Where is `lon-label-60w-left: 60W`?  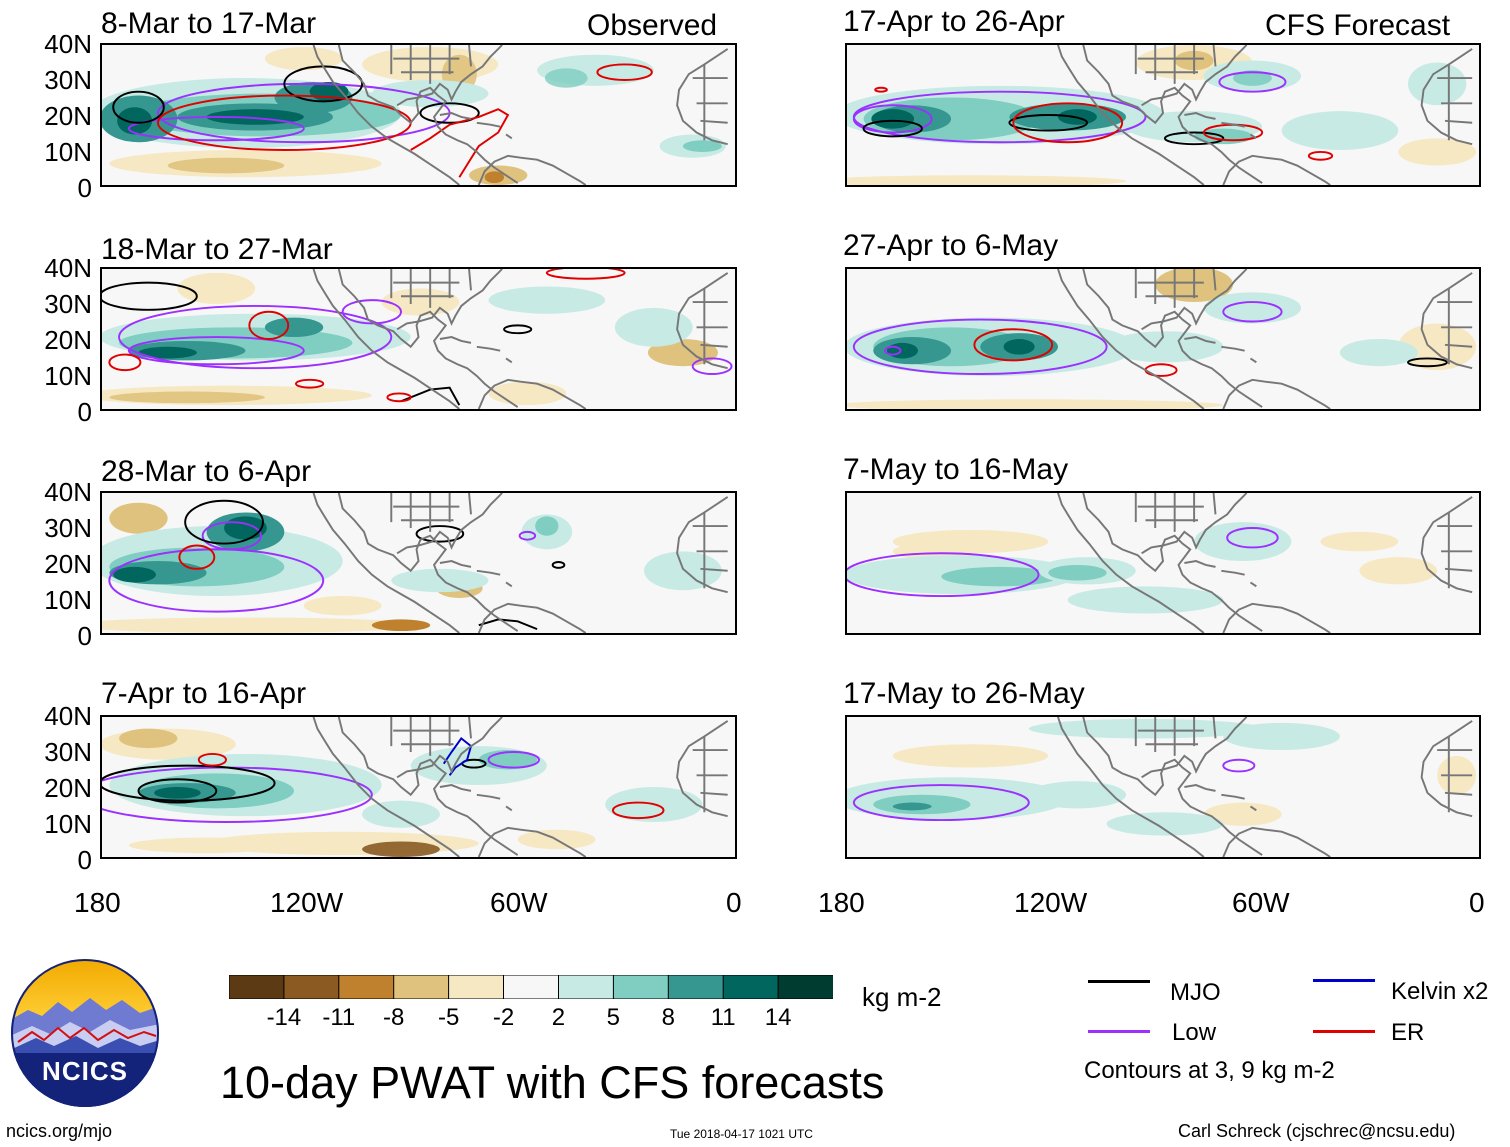 lon-label-60w-left: 60W is located at coordinates (519, 902).